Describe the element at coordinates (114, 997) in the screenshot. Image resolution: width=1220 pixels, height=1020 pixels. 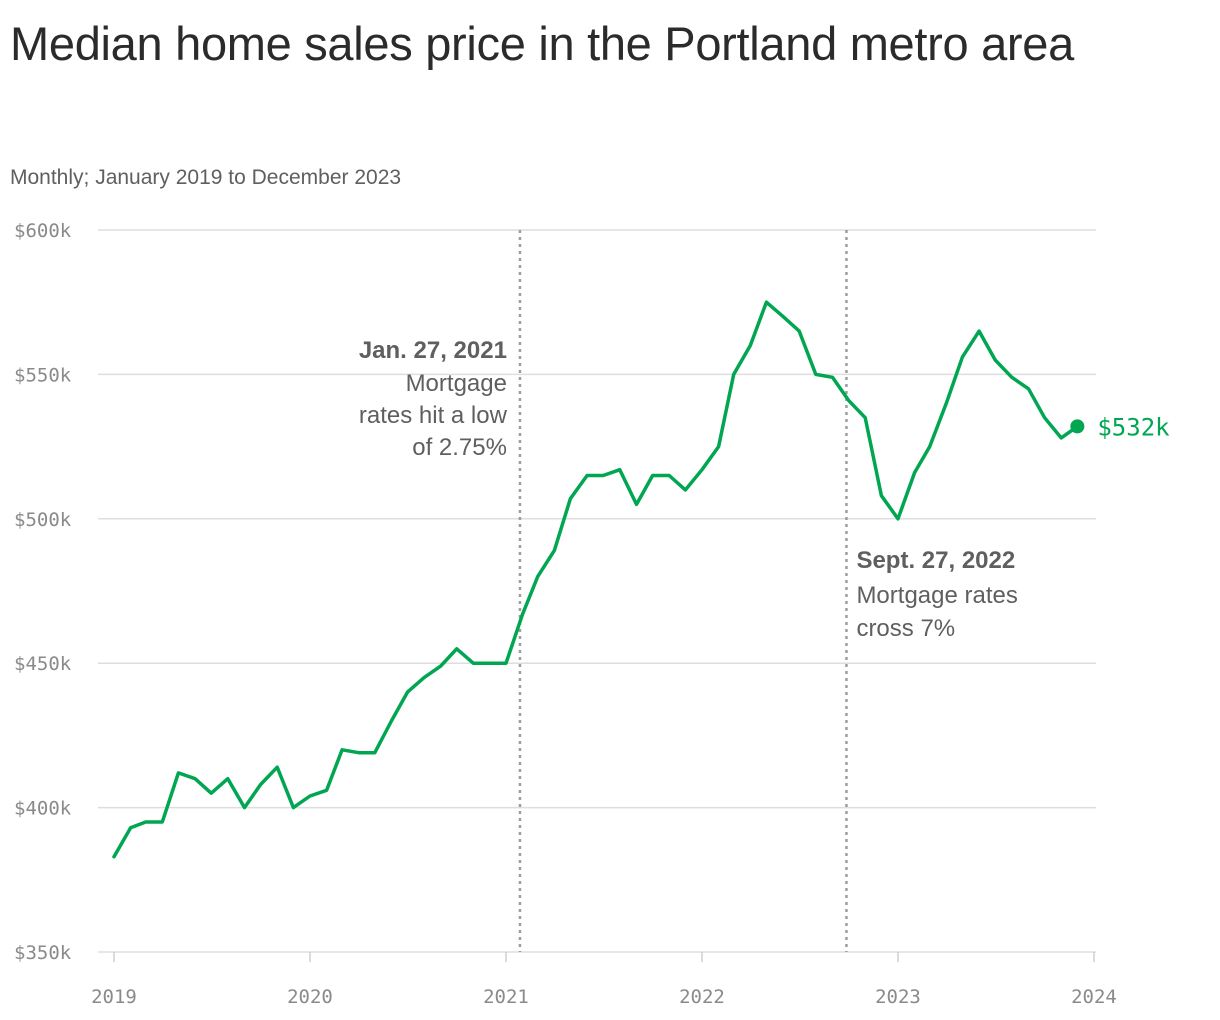
I see `x-tick-label: 2019` at that location.